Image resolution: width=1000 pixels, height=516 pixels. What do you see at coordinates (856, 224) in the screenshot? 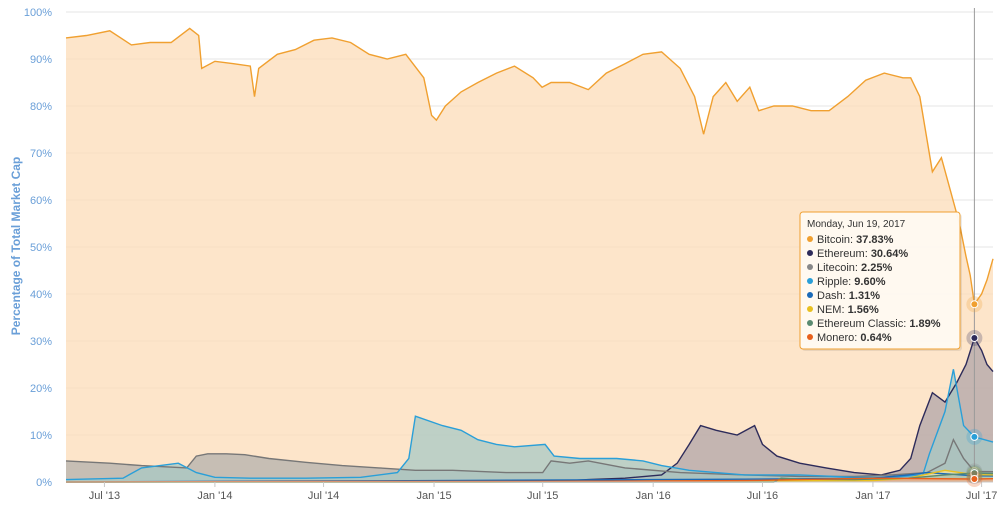
I see `tooltip-date: Monday, Jun 19, 2017` at bounding box center [856, 224].